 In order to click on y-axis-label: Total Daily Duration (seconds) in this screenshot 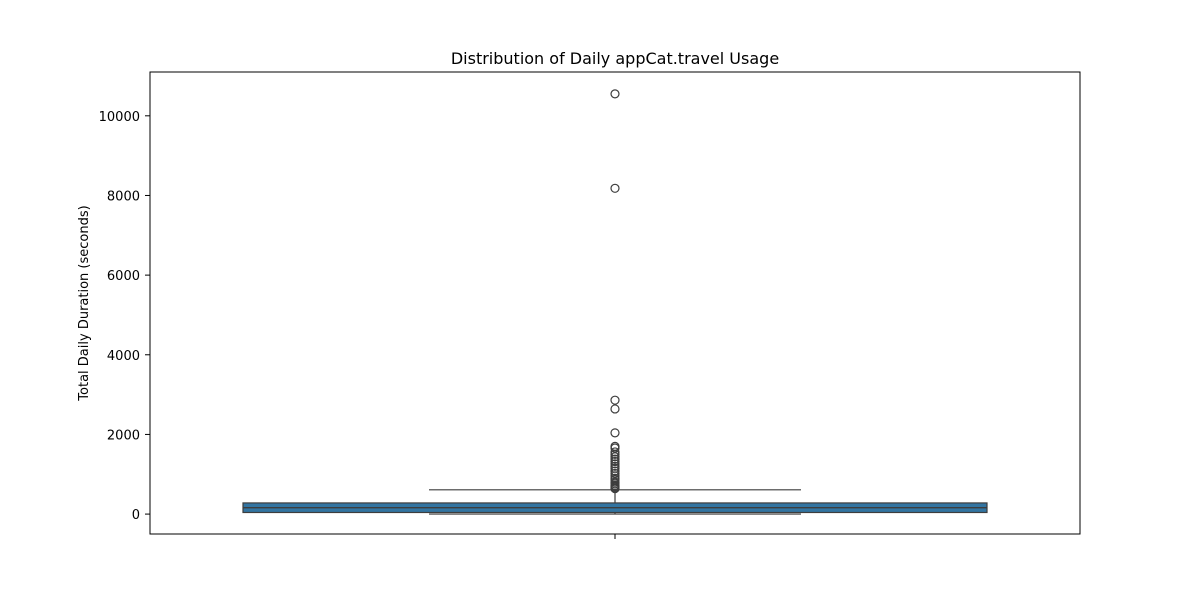, I will do `click(84, 303)`.